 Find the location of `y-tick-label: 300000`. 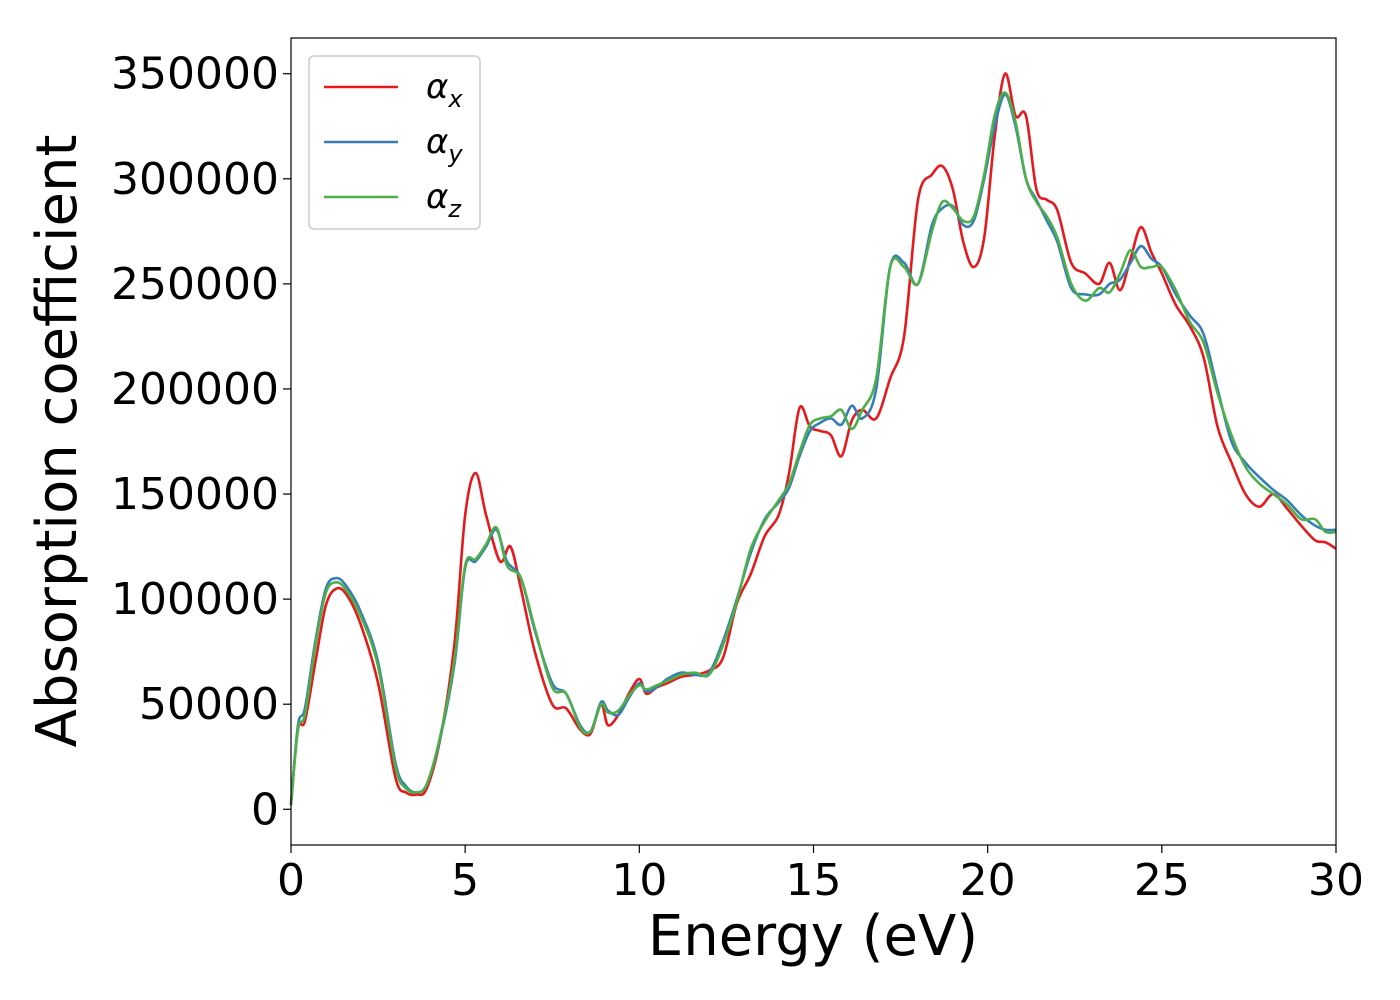

y-tick-label: 300000 is located at coordinates (195, 179).